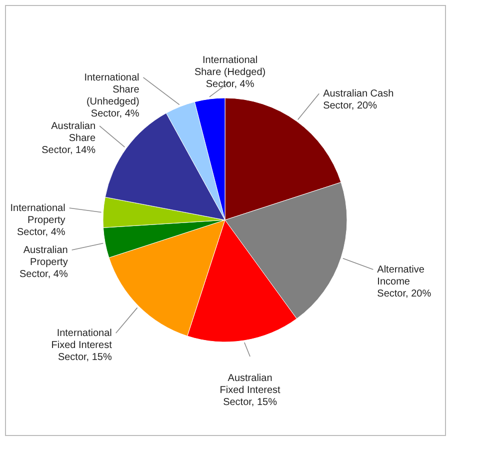  Describe the element at coordinates (404, 282) in the screenshot. I see `slice-label: Alternative Income Sector, 20%` at that location.